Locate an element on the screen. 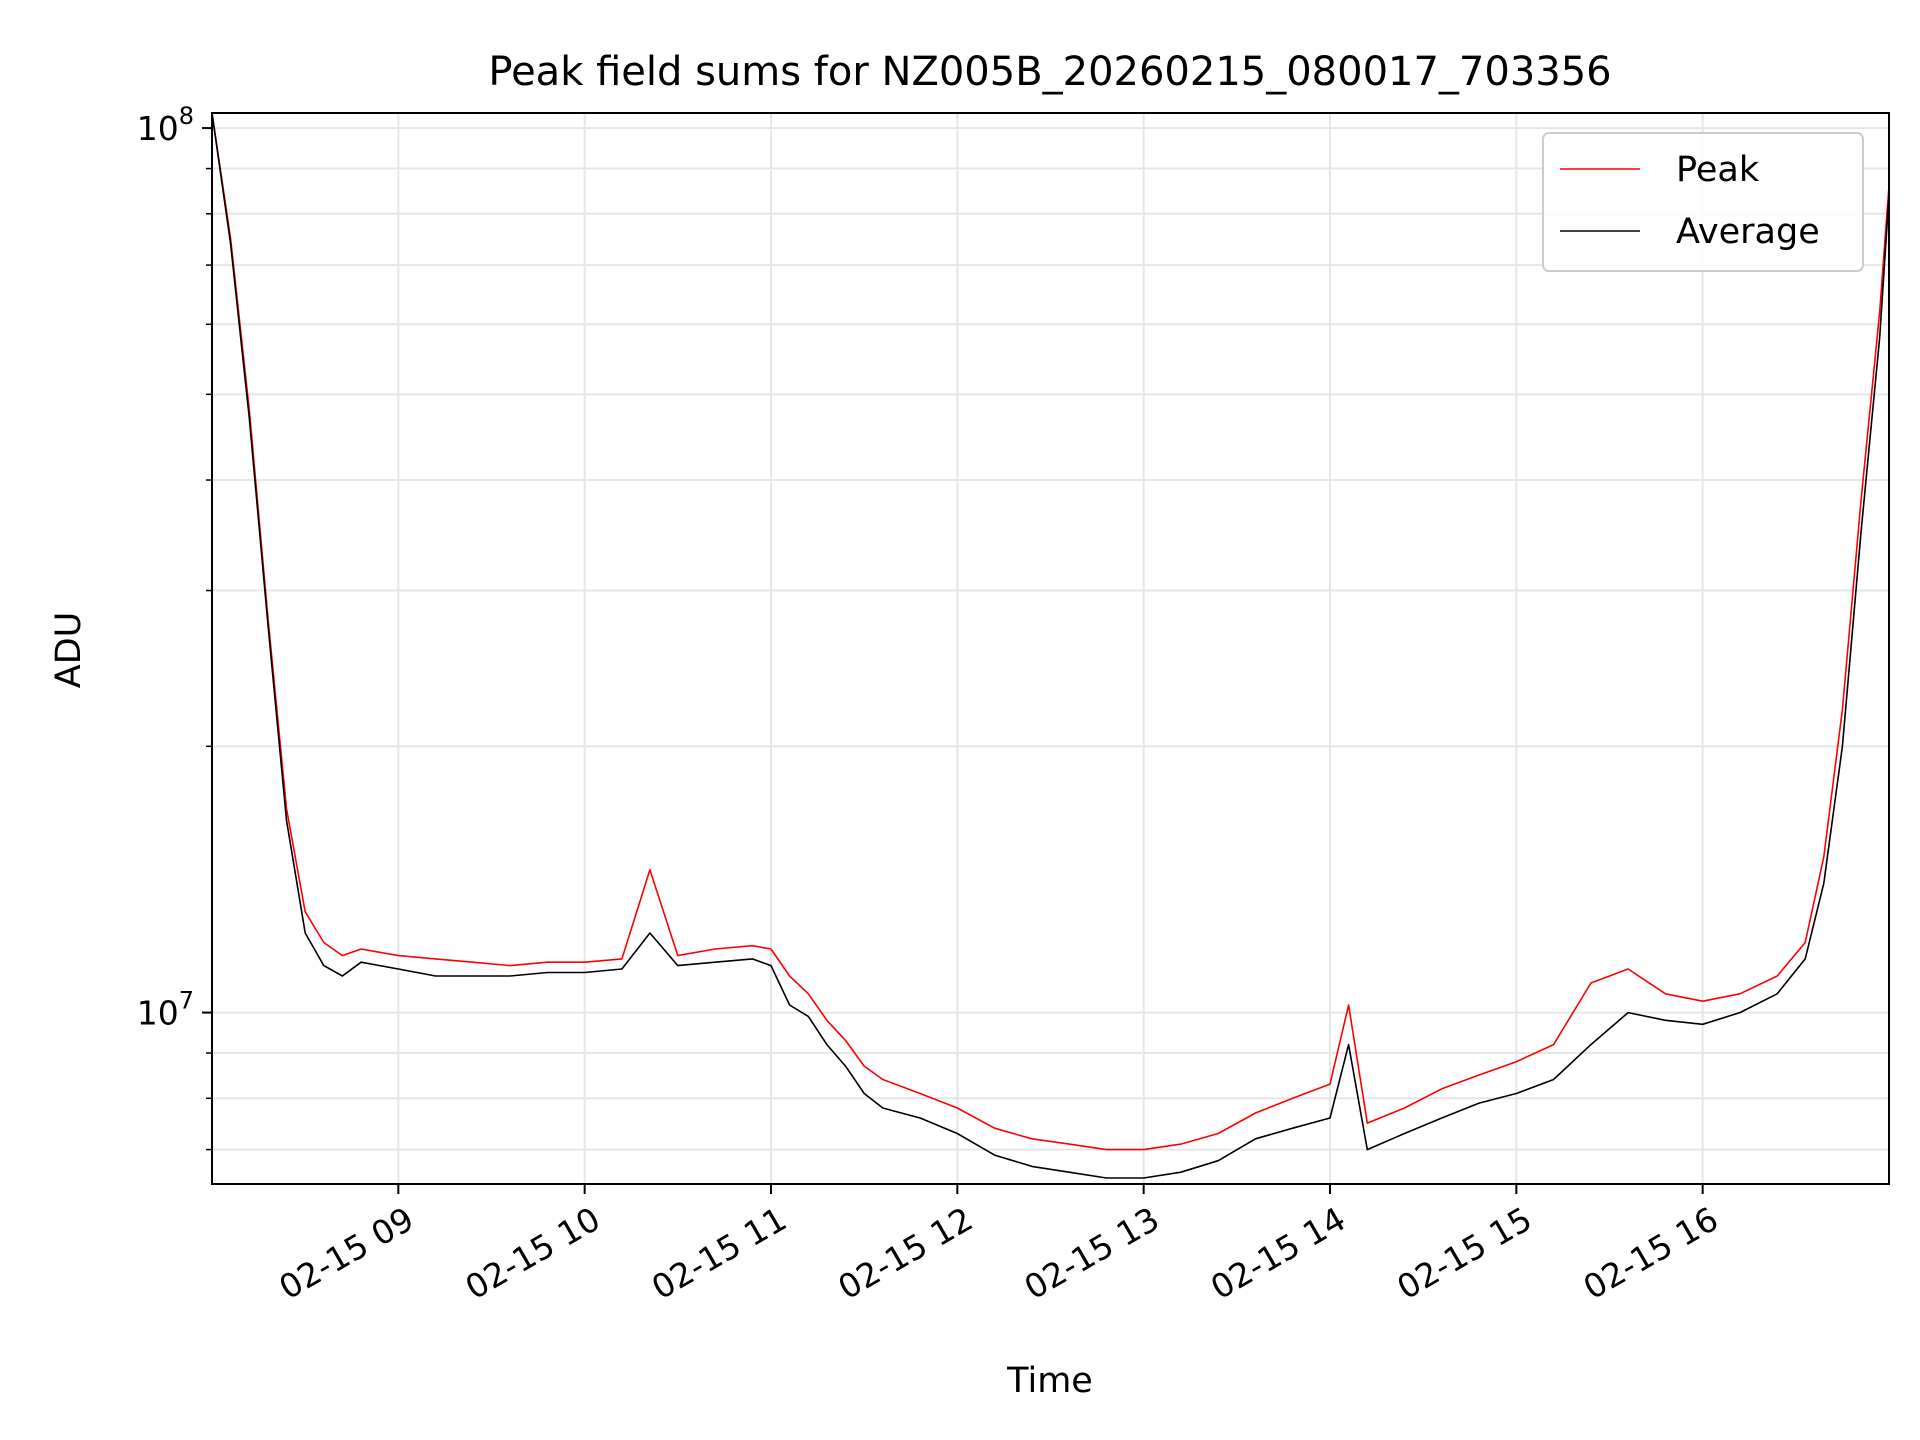 This screenshot has width=1920, height=1440. x-axis-label: Time is located at coordinates (1049, 1381).